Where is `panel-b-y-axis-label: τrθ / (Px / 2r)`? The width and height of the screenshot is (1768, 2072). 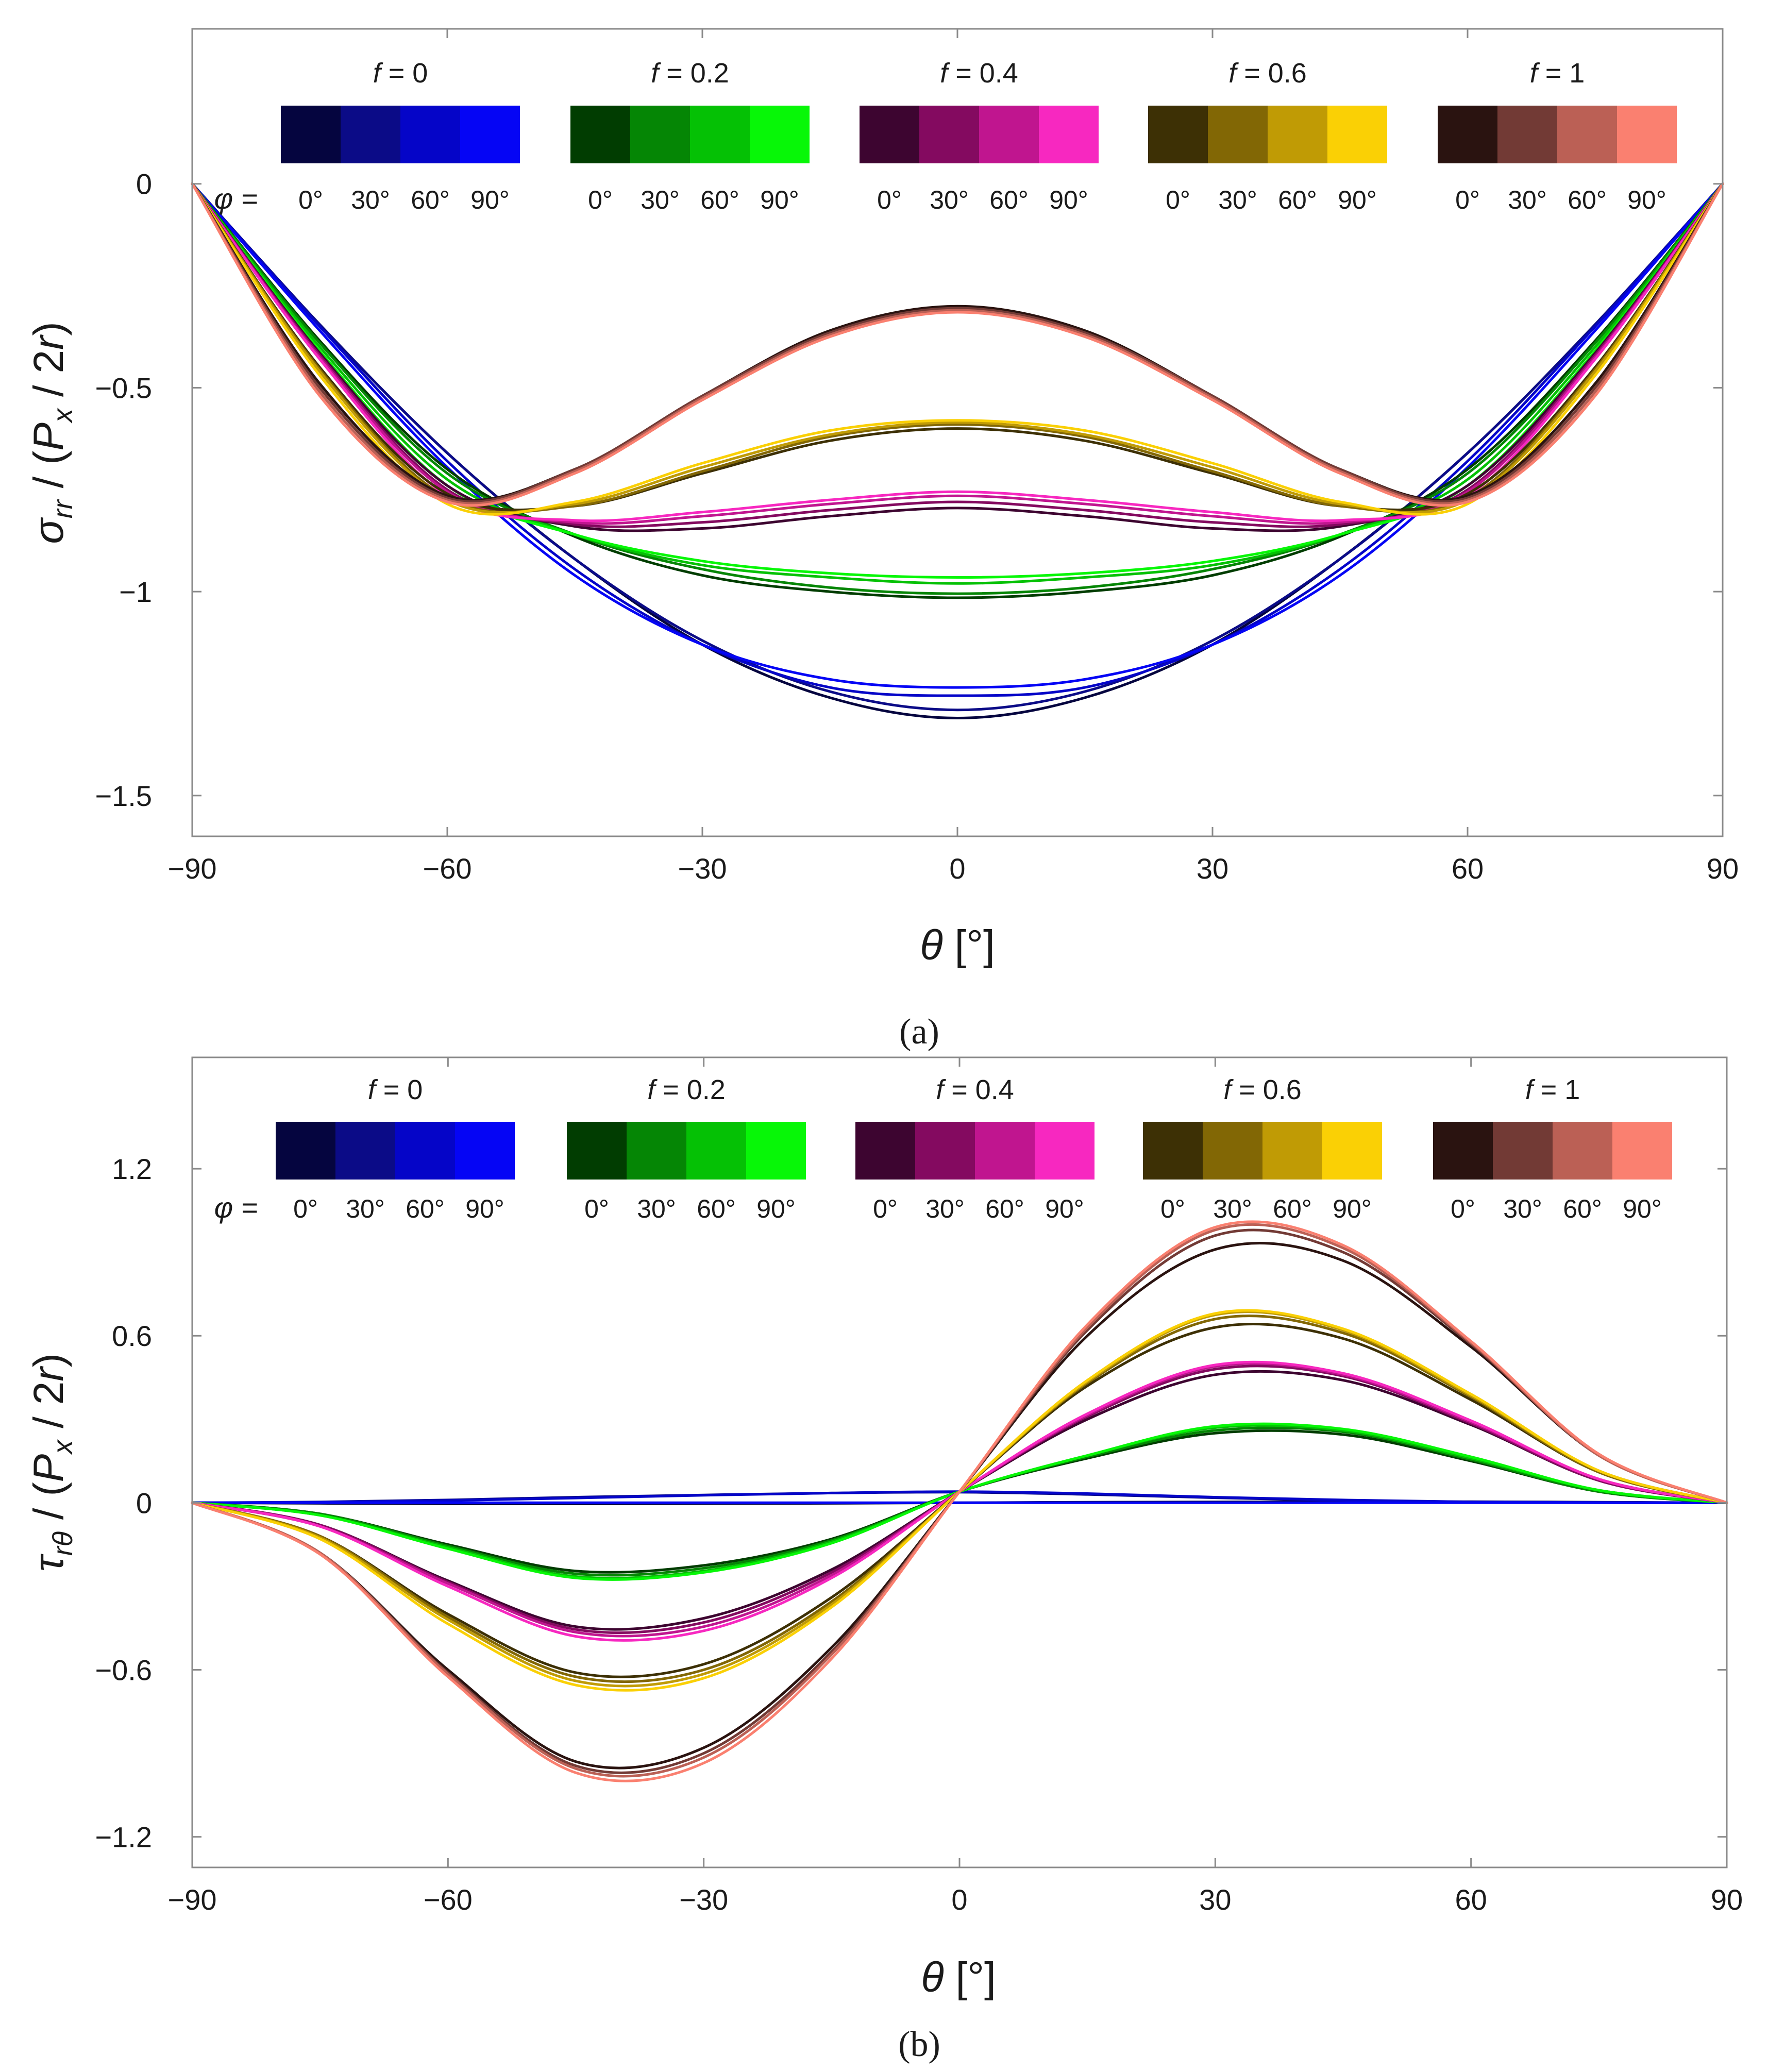
panel-b-y-axis-label: τrθ / (Px / 2r) is located at coordinates (51, 1463).